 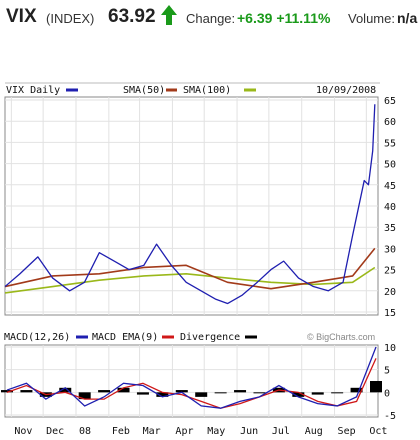 I want to click on price-y-tick: 60, so click(x=390, y=122).